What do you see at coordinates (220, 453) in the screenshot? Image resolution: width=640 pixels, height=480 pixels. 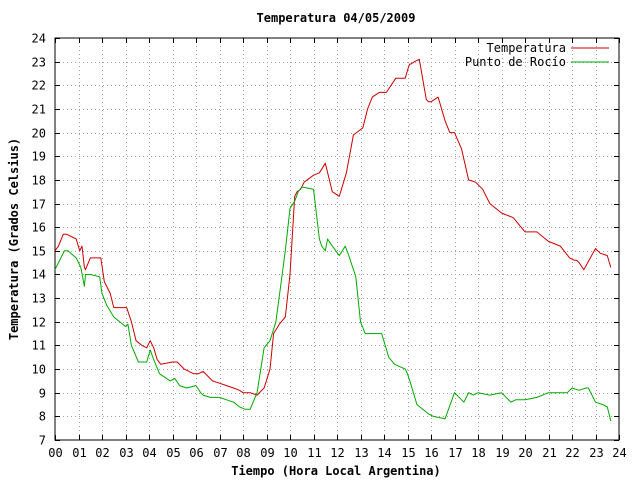 I see `x-tick-label: 07` at bounding box center [220, 453].